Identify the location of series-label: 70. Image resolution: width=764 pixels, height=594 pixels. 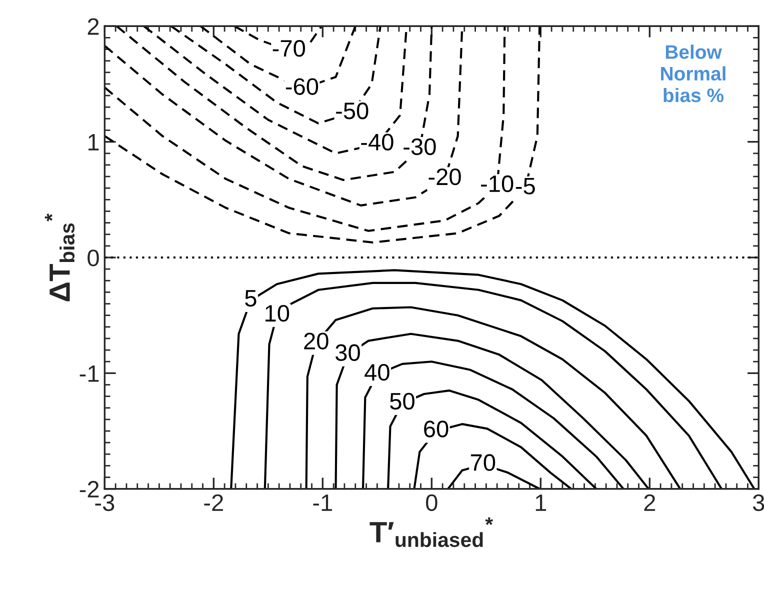
(483, 462).